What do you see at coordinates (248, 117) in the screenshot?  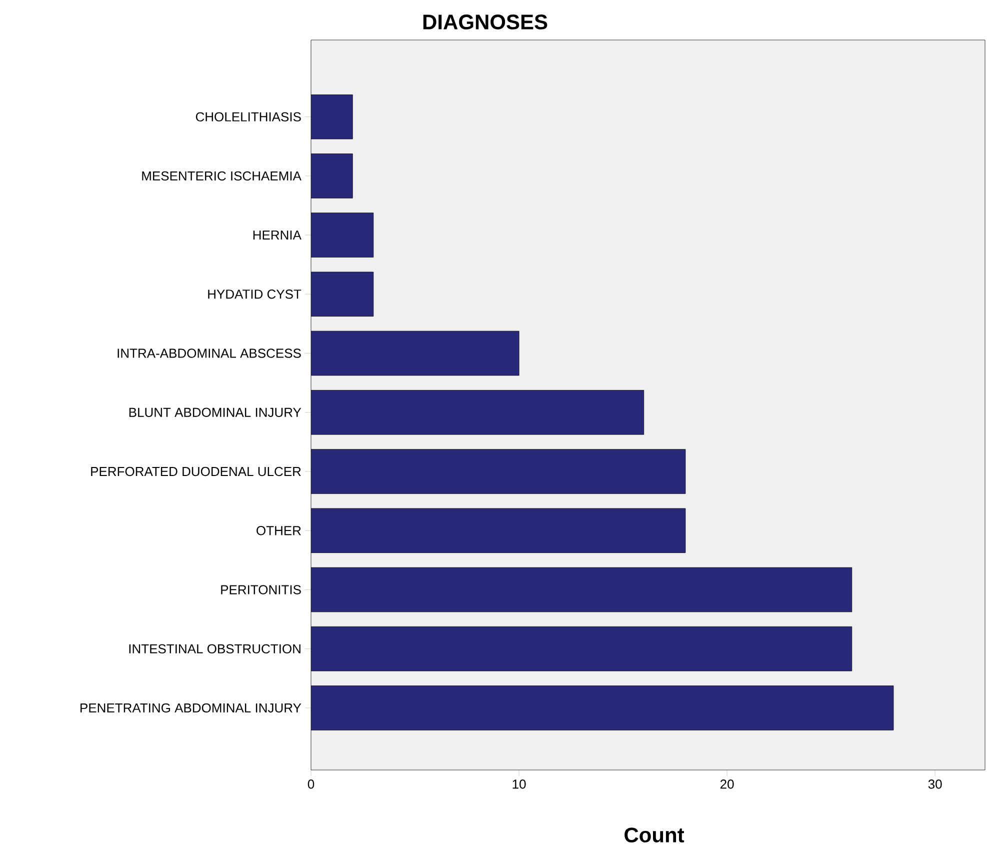 I see `y-tick-label: CHOLELITHIASIS` at bounding box center [248, 117].